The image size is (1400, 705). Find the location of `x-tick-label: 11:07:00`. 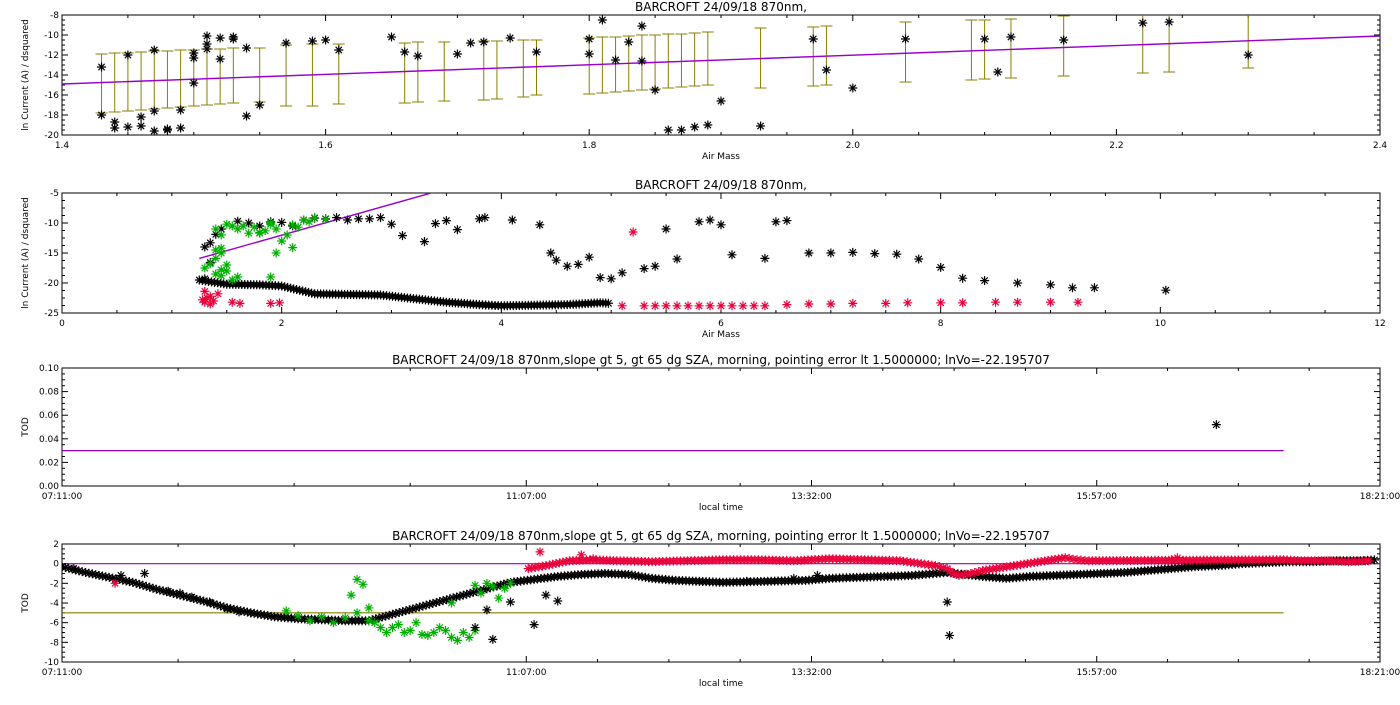

x-tick-label: 11:07:00 is located at coordinates (526, 497).